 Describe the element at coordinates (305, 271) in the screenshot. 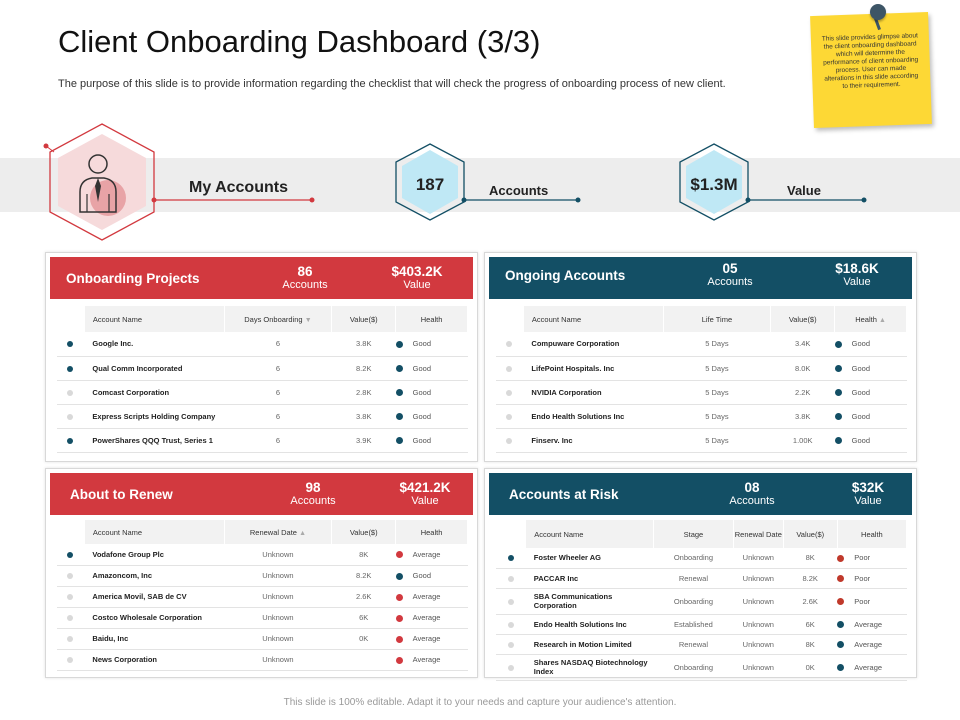

I see `onboarding-count: 86` at that location.